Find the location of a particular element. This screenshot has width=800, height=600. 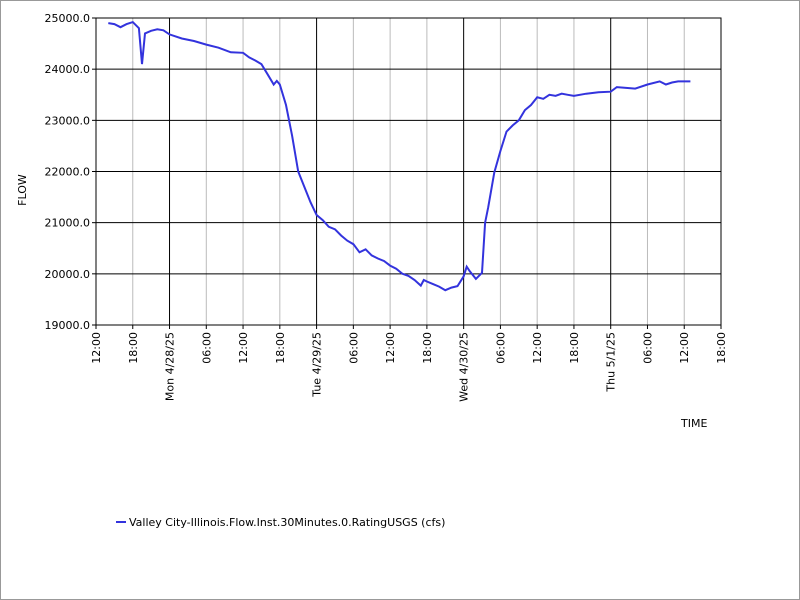

y-tick-label: 20000.0 is located at coordinates (68, 274).